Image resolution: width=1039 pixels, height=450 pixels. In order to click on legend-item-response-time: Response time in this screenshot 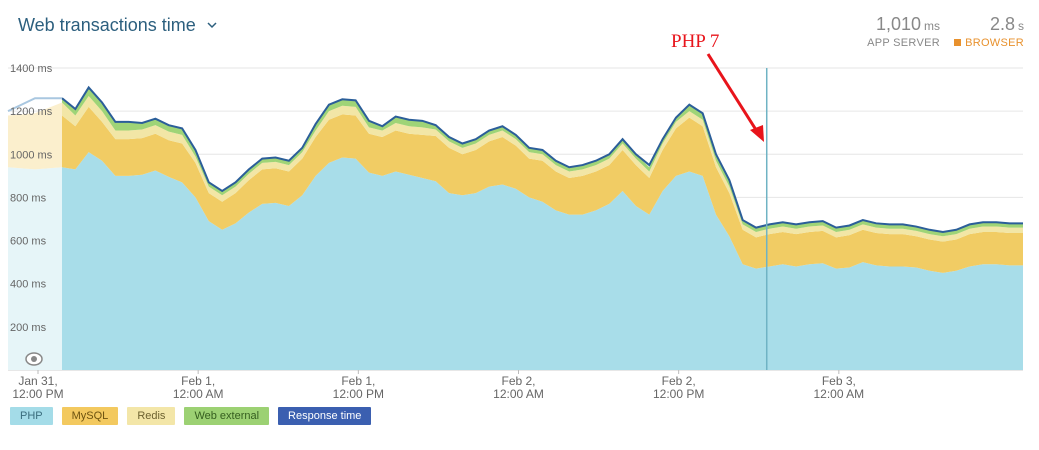, I will do `click(325, 416)`.